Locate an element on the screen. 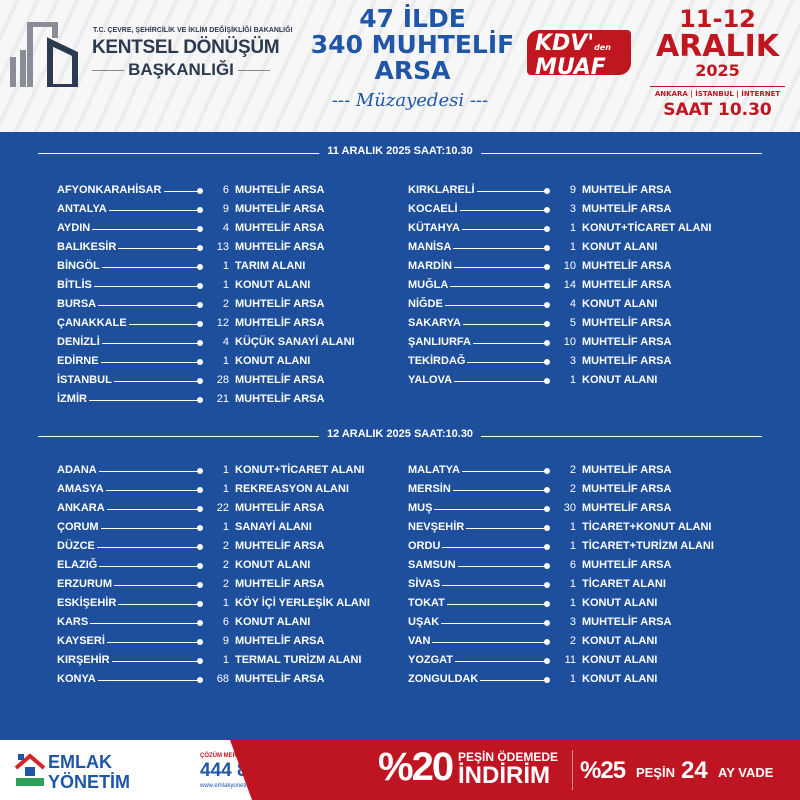  province-name: ANKARA is located at coordinates (81, 508).